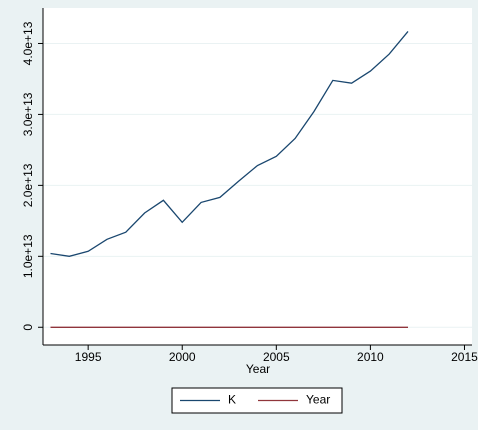 This screenshot has width=478, height=430. I want to click on y-tick-label: 4.0e+13, so click(28, 43).